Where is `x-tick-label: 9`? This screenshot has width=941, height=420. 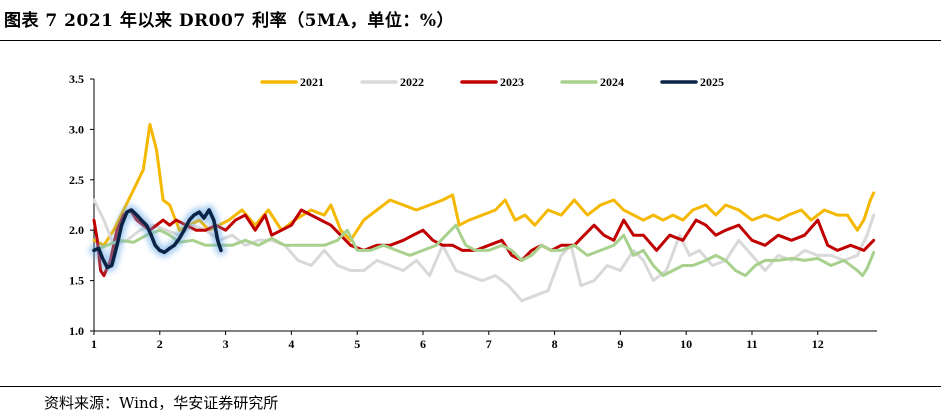 x-tick-label: 9 is located at coordinates (620, 344).